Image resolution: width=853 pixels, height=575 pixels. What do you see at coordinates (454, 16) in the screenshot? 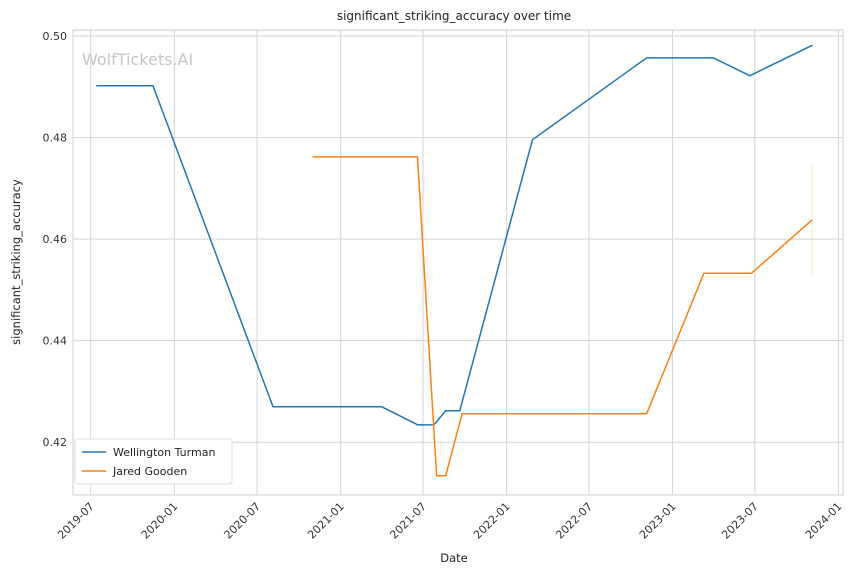
I see `chart-title: significant_striking_accuracy over time` at bounding box center [454, 16].